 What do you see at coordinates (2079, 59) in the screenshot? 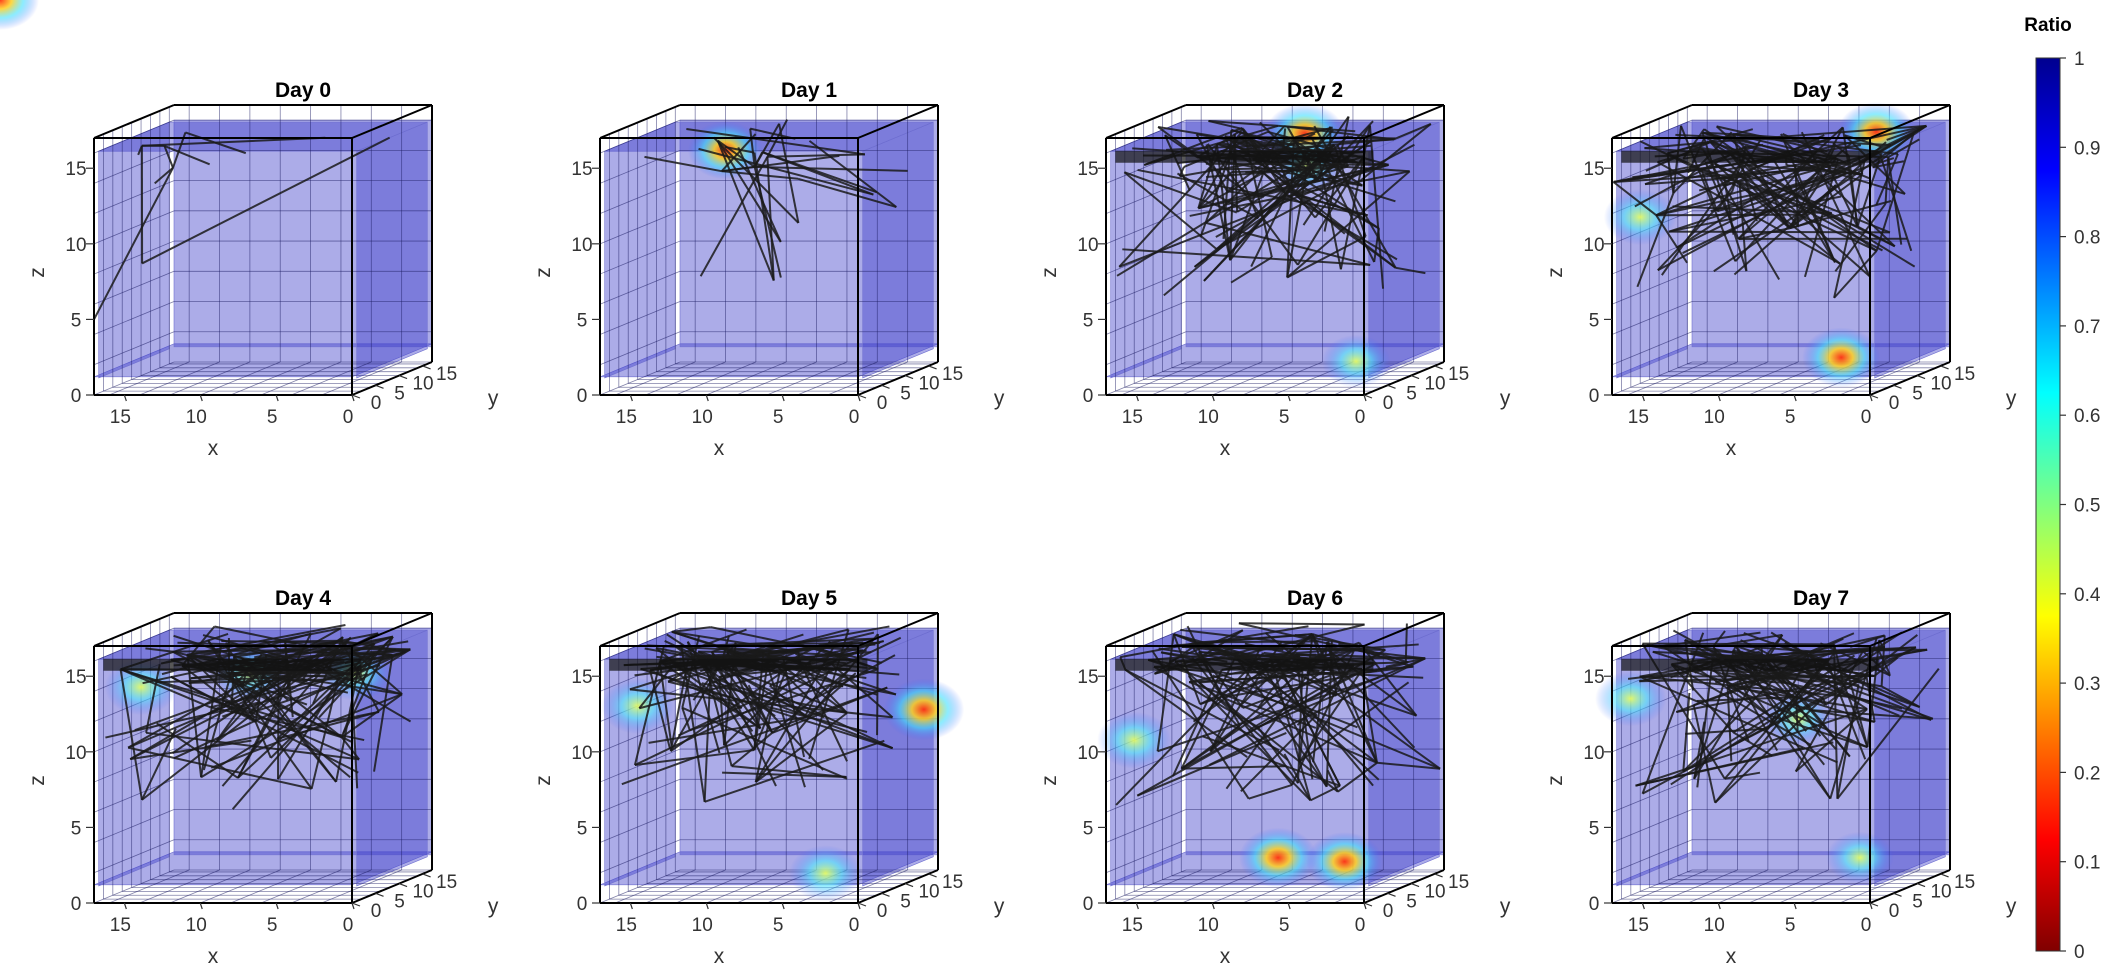
I see `colorbar-tick-label: 1` at bounding box center [2079, 59].